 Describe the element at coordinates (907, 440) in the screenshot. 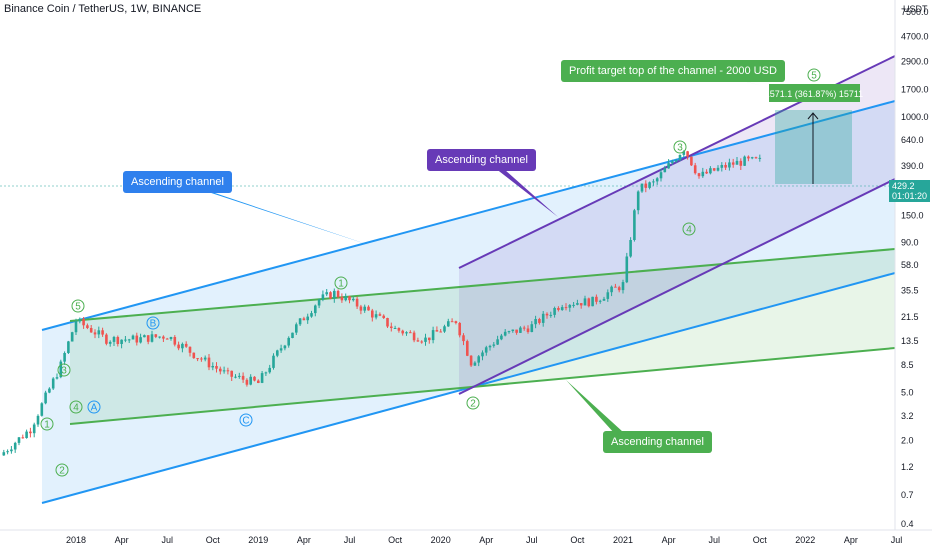

I see `price-tick-label: 2.0` at that location.